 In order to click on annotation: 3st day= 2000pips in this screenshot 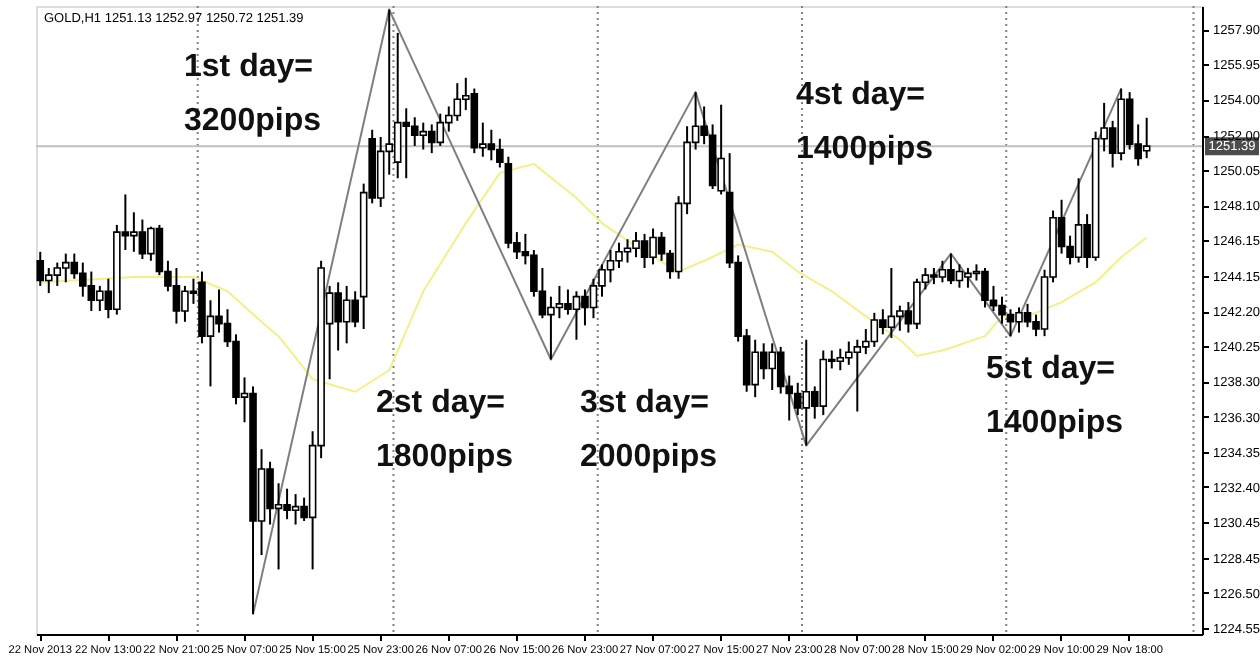, I will do `click(649, 430)`.